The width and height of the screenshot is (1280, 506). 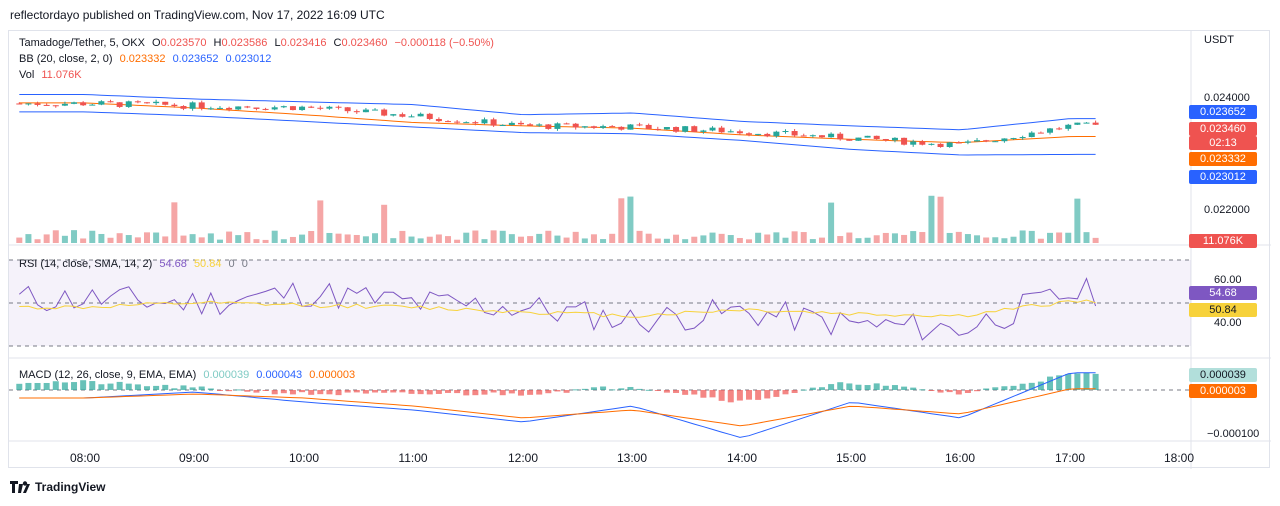 I want to click on legend-c-label: C, so click(x=337, y=43).